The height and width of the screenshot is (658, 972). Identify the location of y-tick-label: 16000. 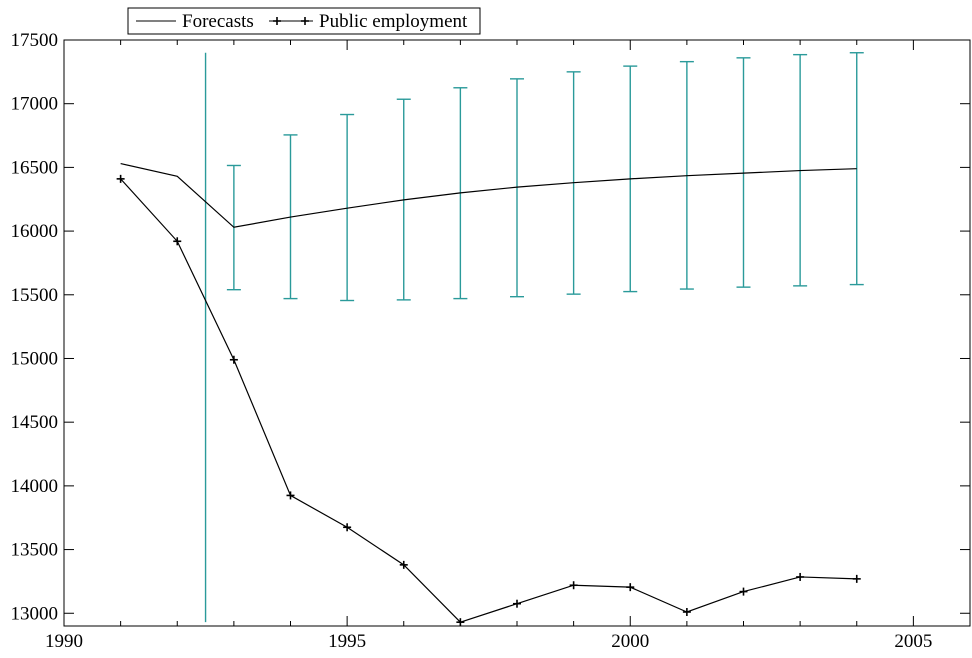
(35, 231).